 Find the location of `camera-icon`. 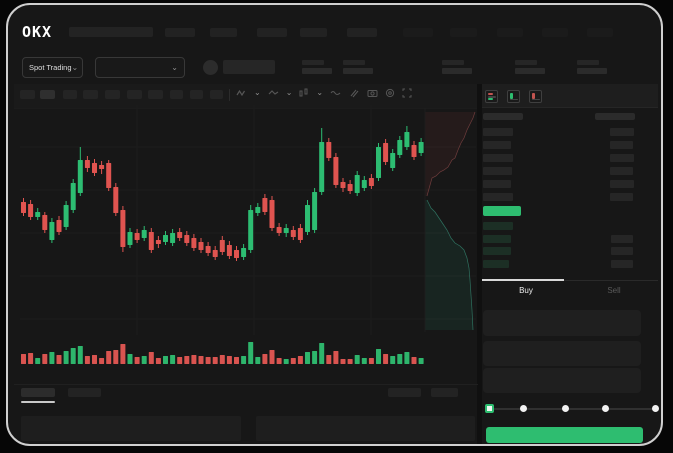

camera-icon is located at coordinates (372, 93).